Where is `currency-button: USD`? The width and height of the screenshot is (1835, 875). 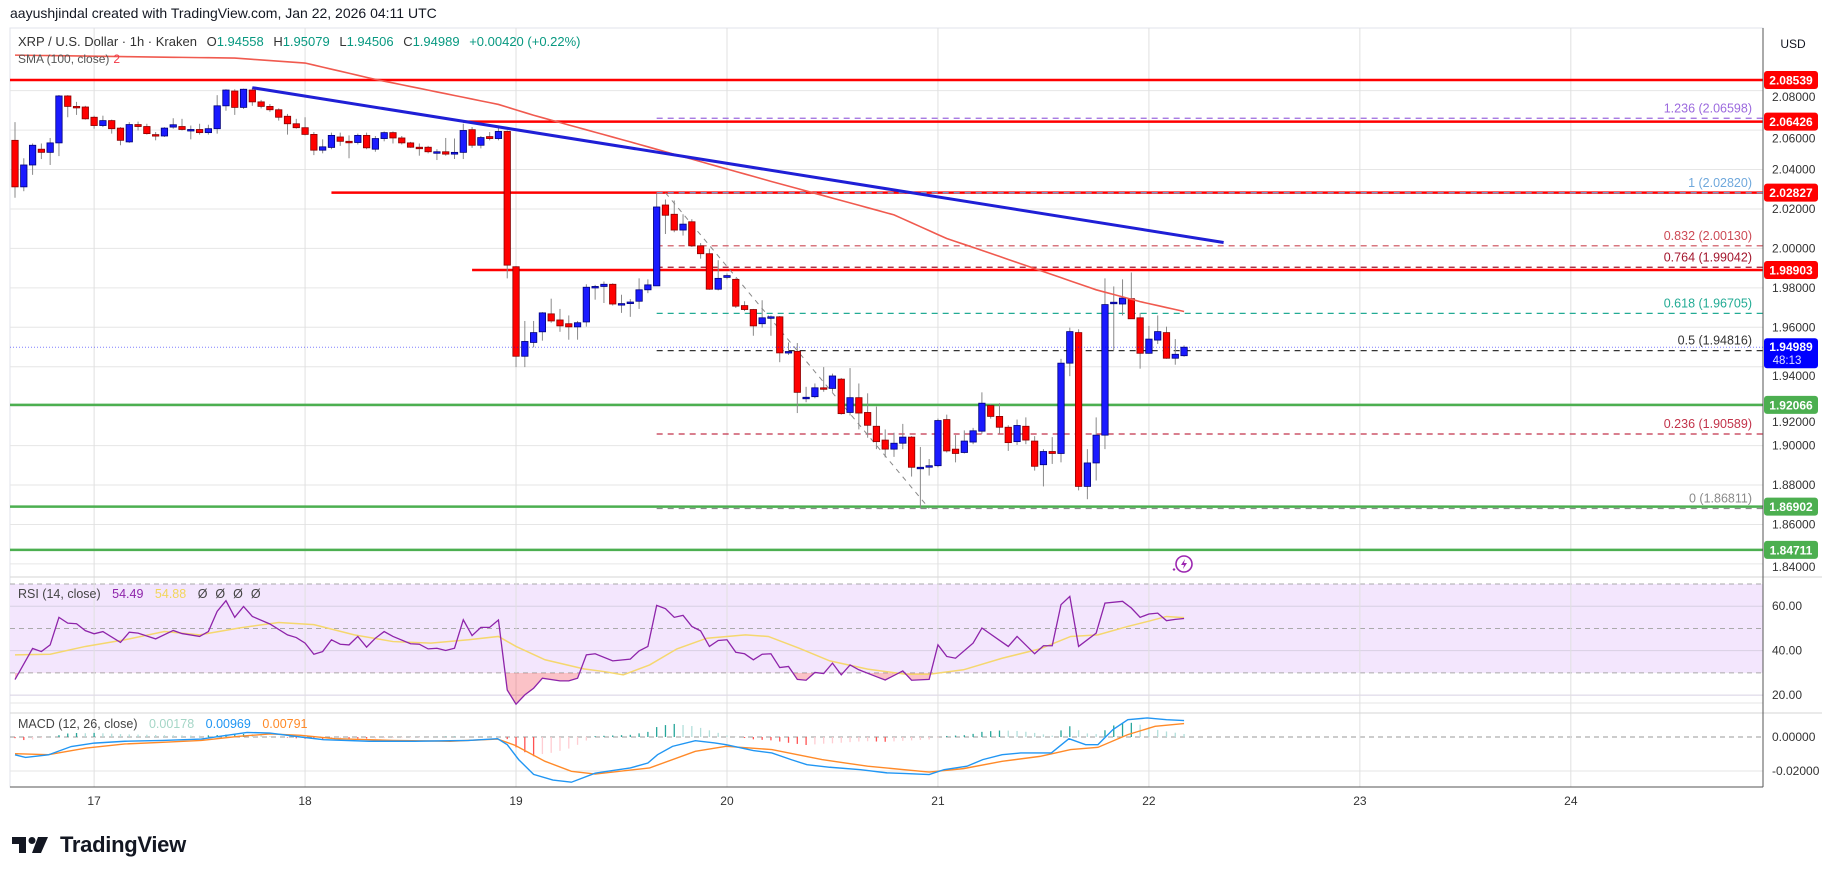
currency-button: USD is located at coordinates (1793, 44).